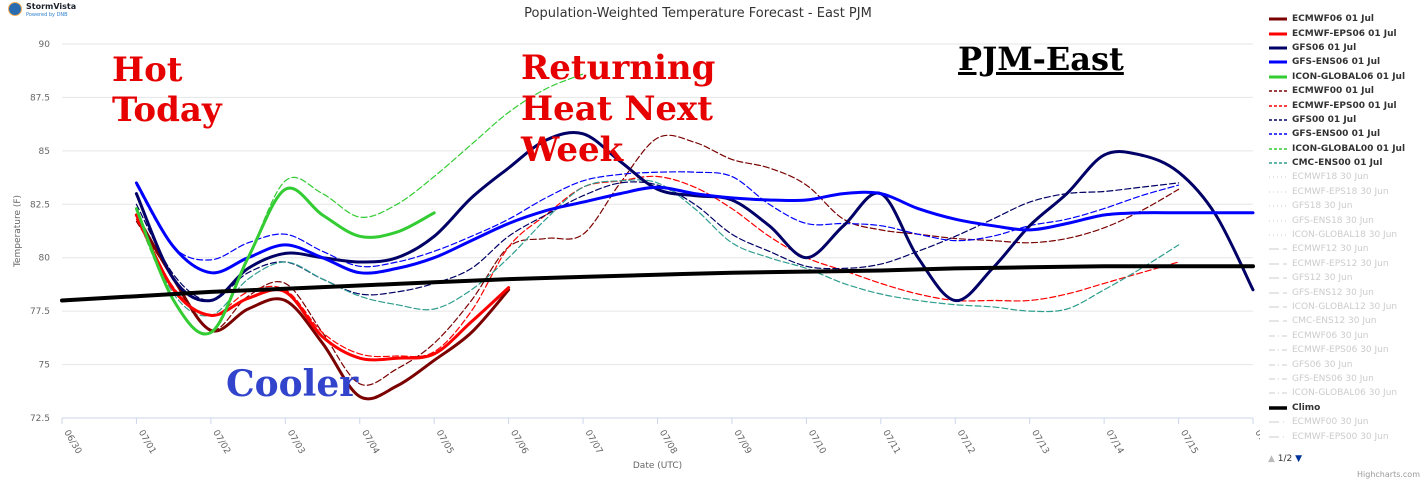  What do you see at coordinates (296, 442) in the screenshot?
I see `x-tick-label: 07/03` at bounding box center [296, 442].